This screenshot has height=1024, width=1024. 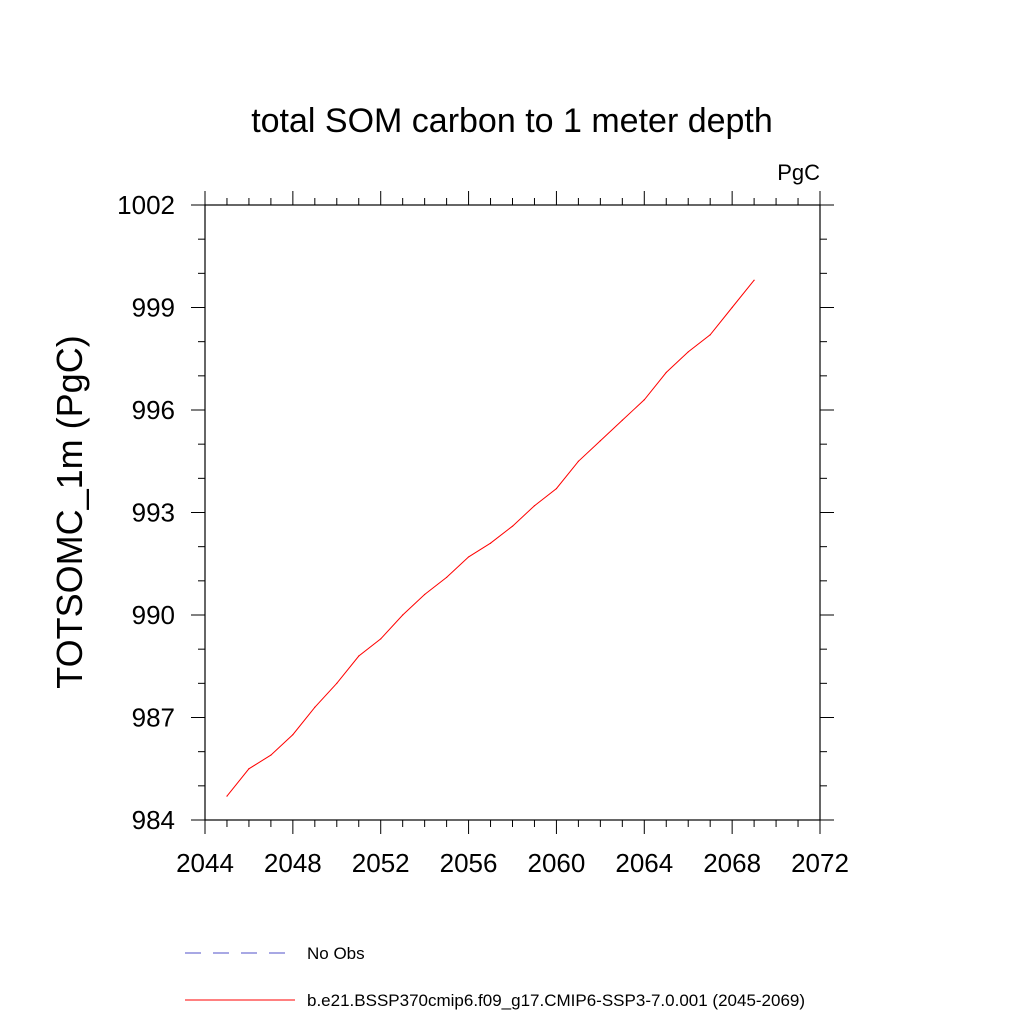 What do you see at coordinates (336, 953) in the screenshot?
I see `legend-label-no-obs: No Obs` at bounding box center [336, 953].